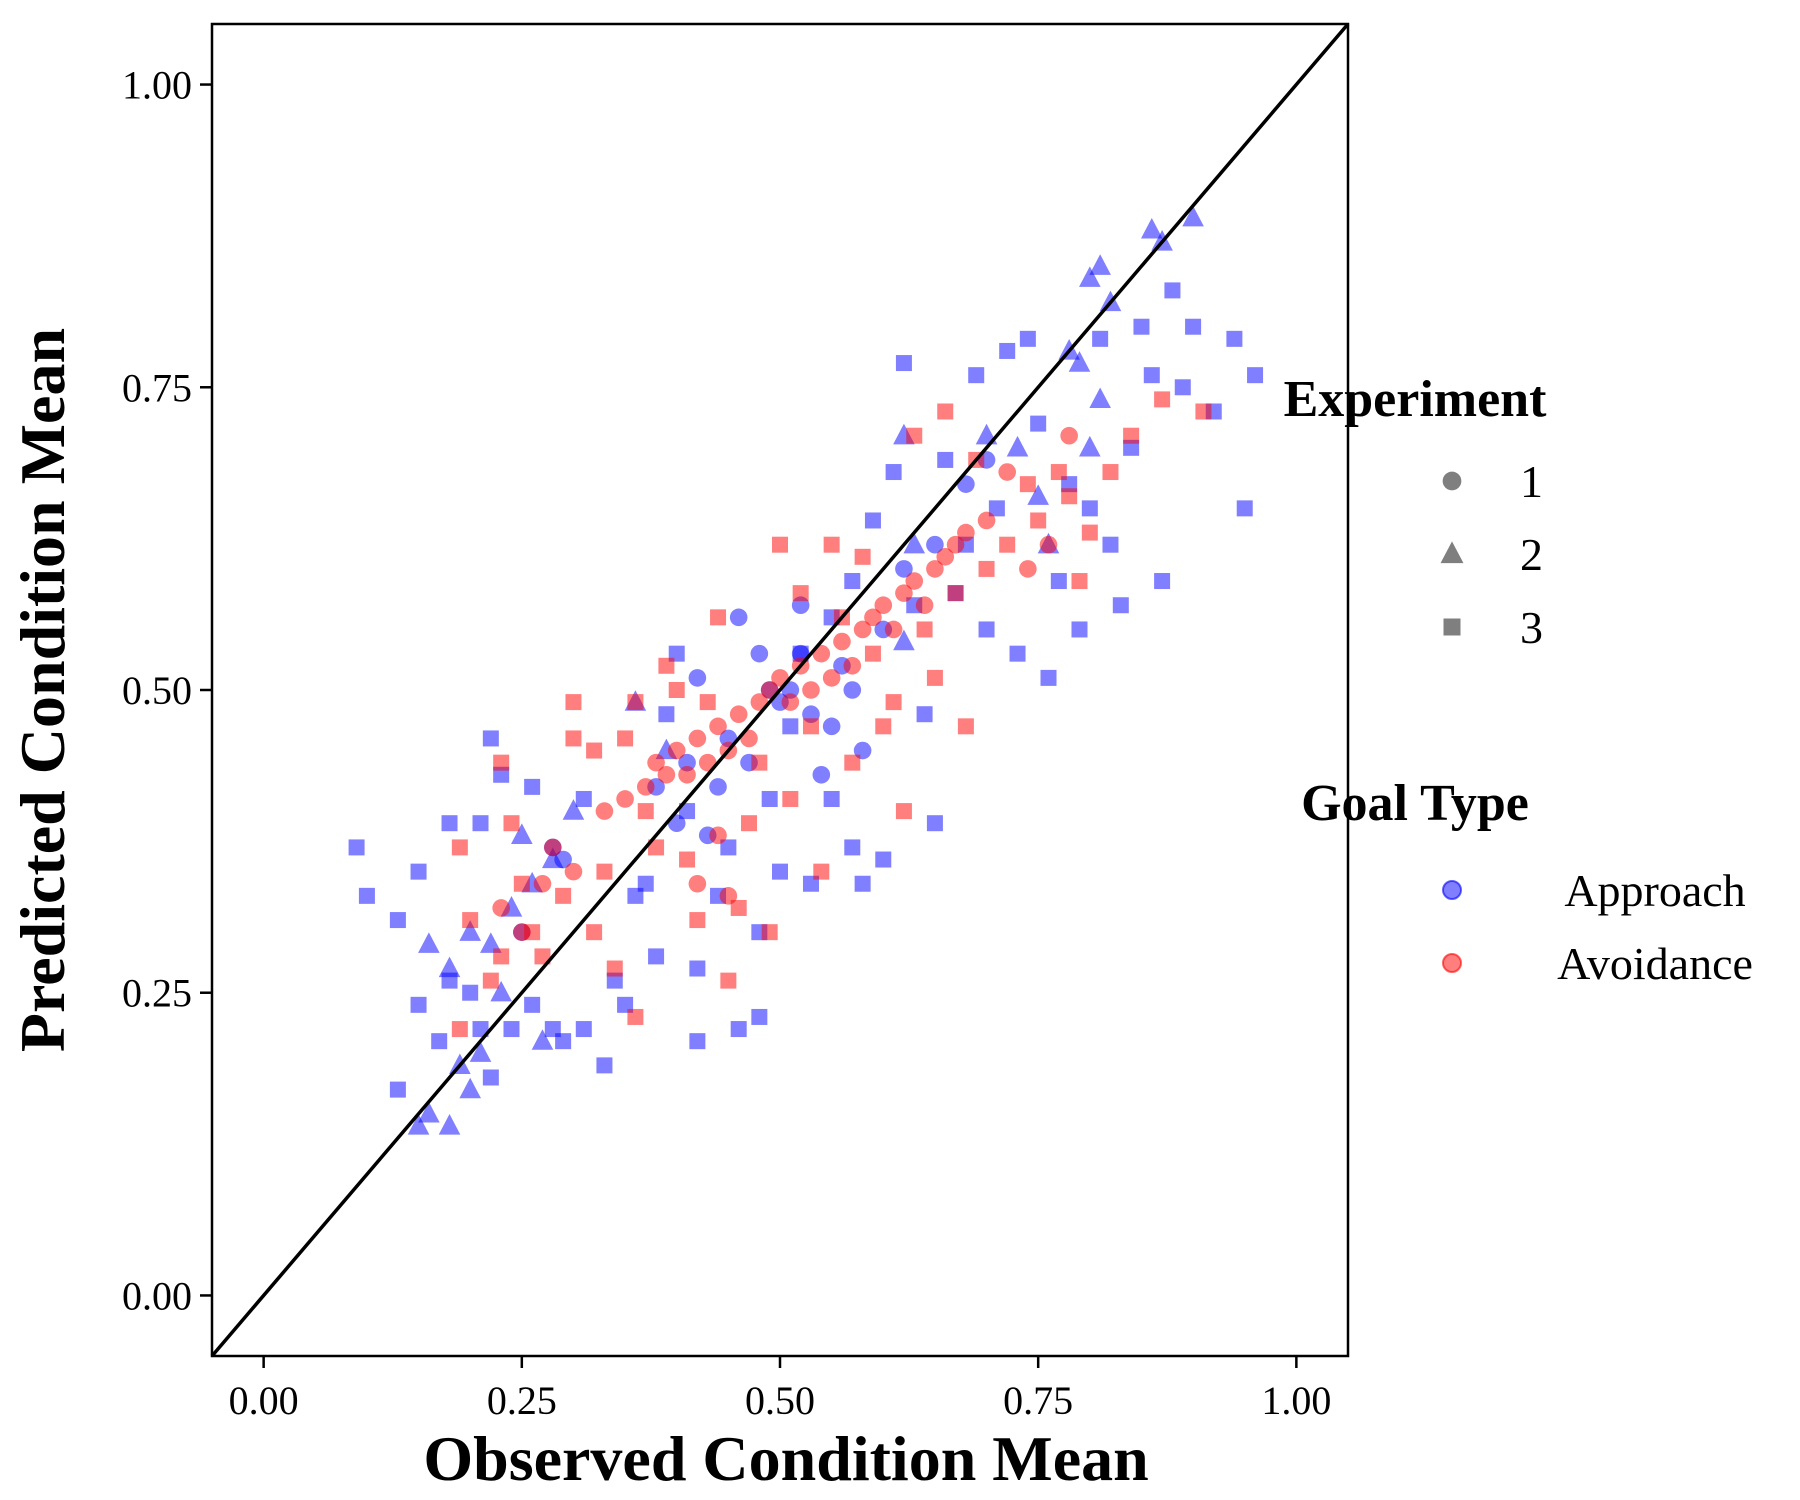 The height and width of the screenshot is (1500, 1800). Describe the element at coordinates (1655, 963) in the screenshot. I see `legend-goal-label: Avoidance` at that location.